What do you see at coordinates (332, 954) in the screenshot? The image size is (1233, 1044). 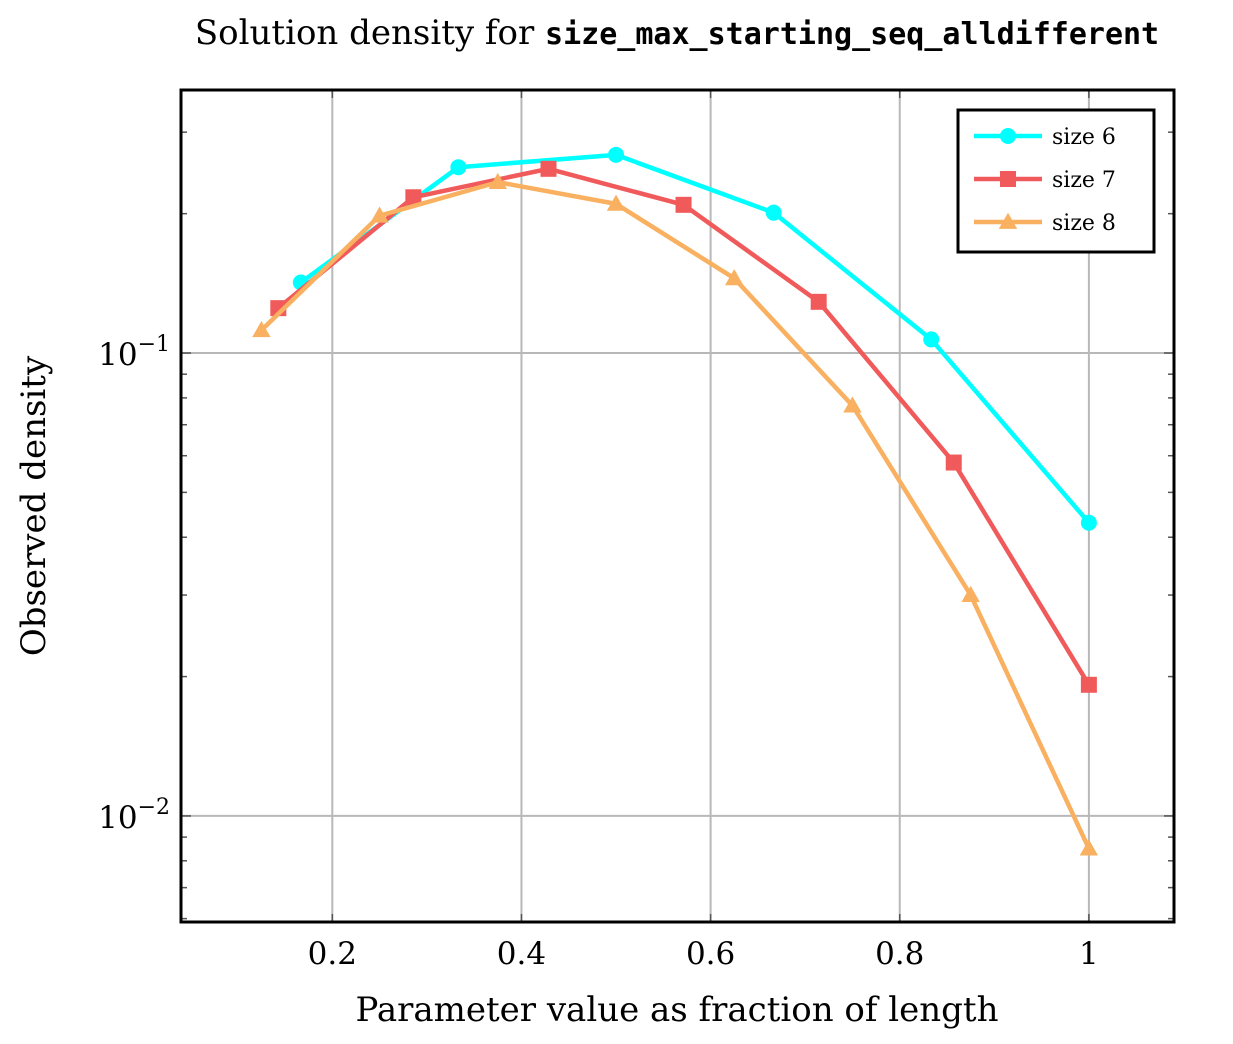 I see `x-tick-label: 0.2` at bounding box center [332, 954].